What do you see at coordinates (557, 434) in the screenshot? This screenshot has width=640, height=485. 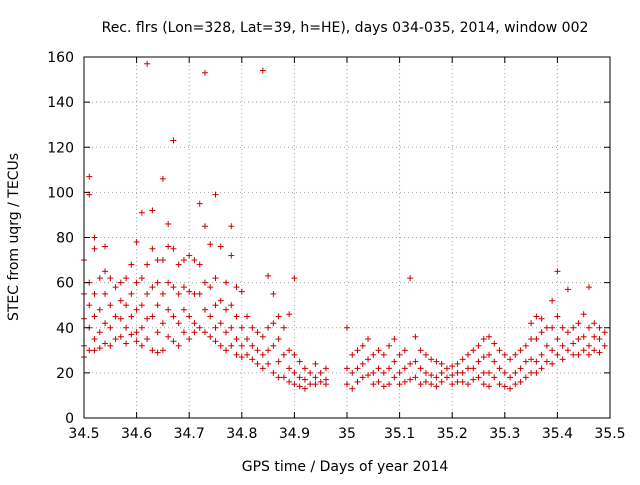 I see `x-tick-label: 35.4` at bounding box center [557, 434].